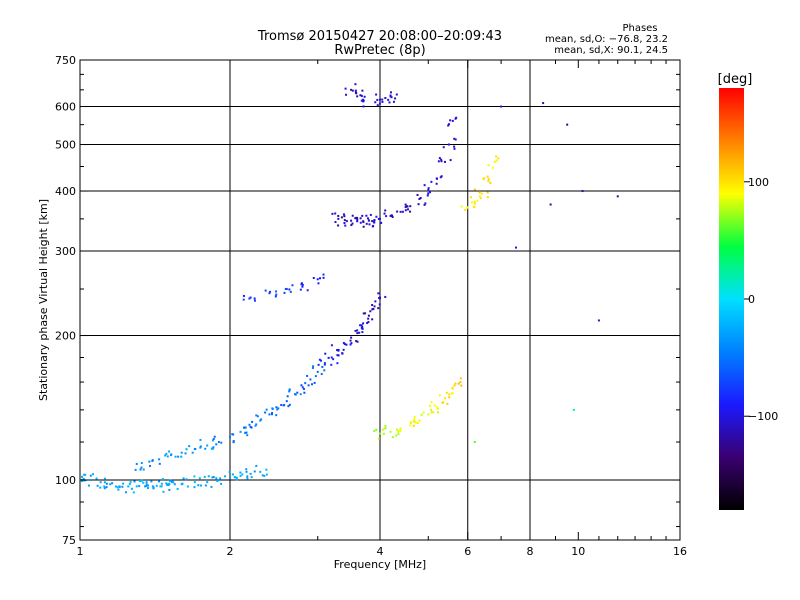 This screenshot has height=600, width=800. I want to click on y-tick-label: 750, so click(65, 60).